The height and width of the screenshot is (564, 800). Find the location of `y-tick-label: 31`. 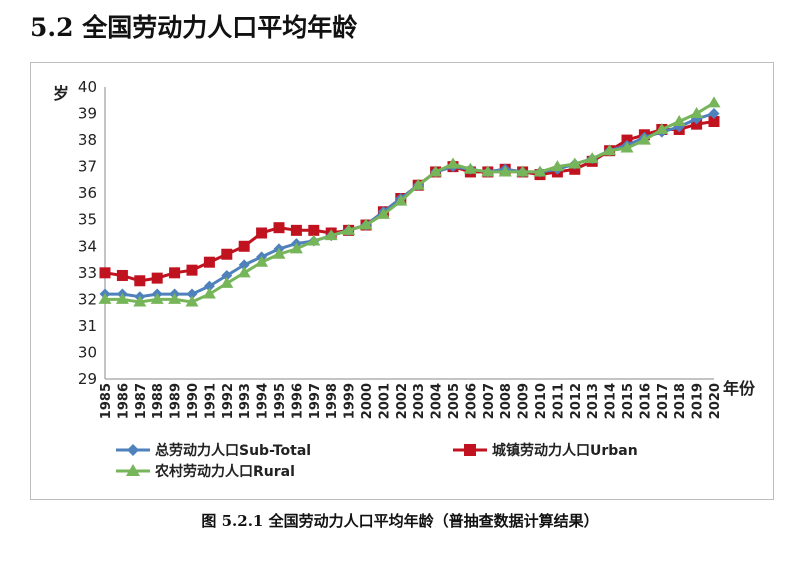

y-tick-label: 31 is located at coordinates (87, 326).